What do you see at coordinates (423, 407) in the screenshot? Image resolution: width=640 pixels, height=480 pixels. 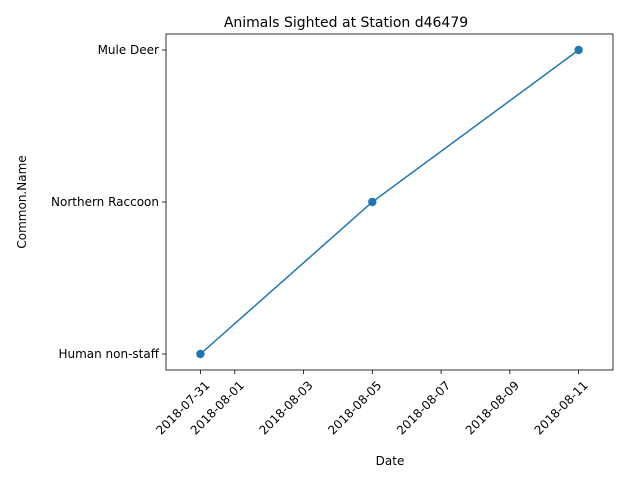 I see `x-tick-label: 2018-08-07` at bounding box center [423, 407].